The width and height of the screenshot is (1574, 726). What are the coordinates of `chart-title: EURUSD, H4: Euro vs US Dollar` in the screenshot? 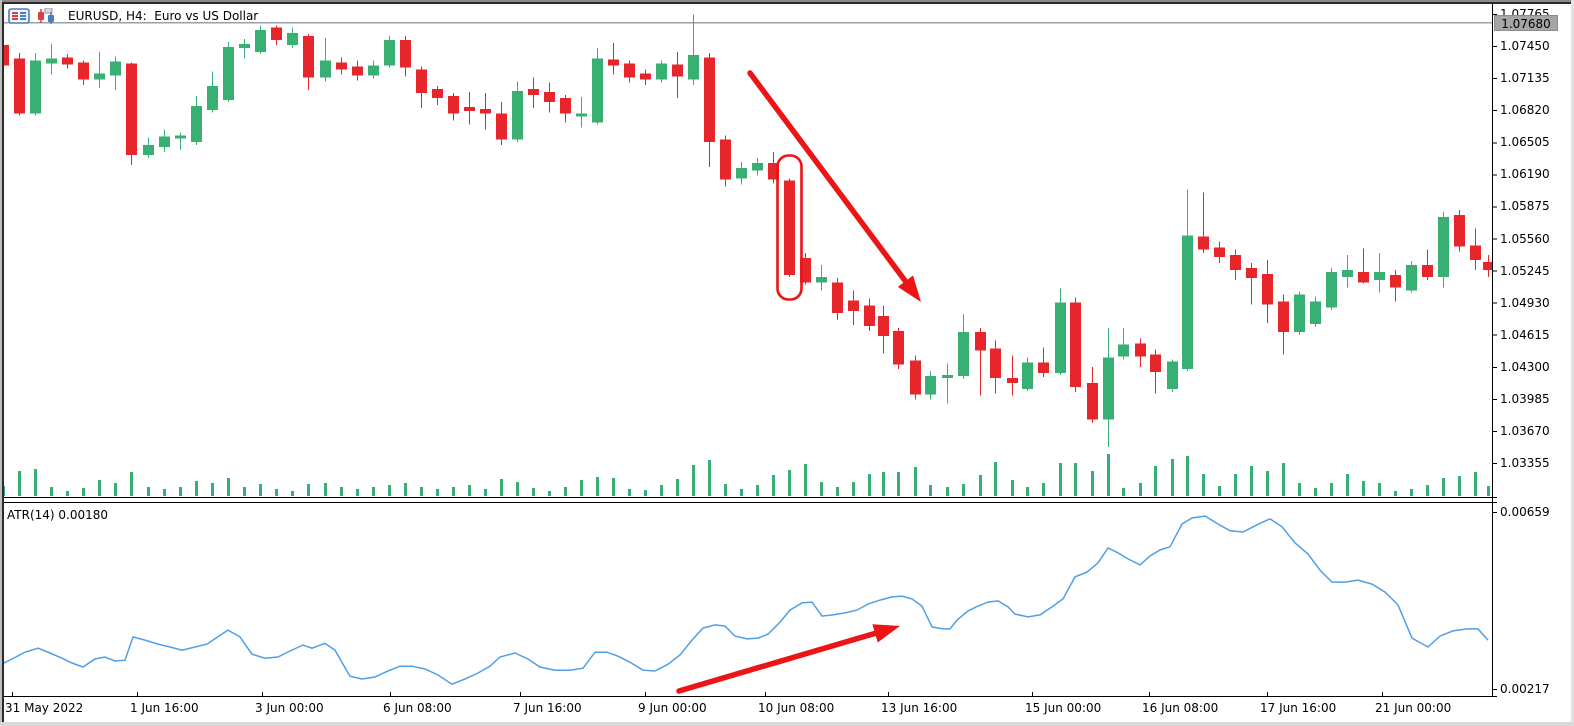 It's located at (163, 16).